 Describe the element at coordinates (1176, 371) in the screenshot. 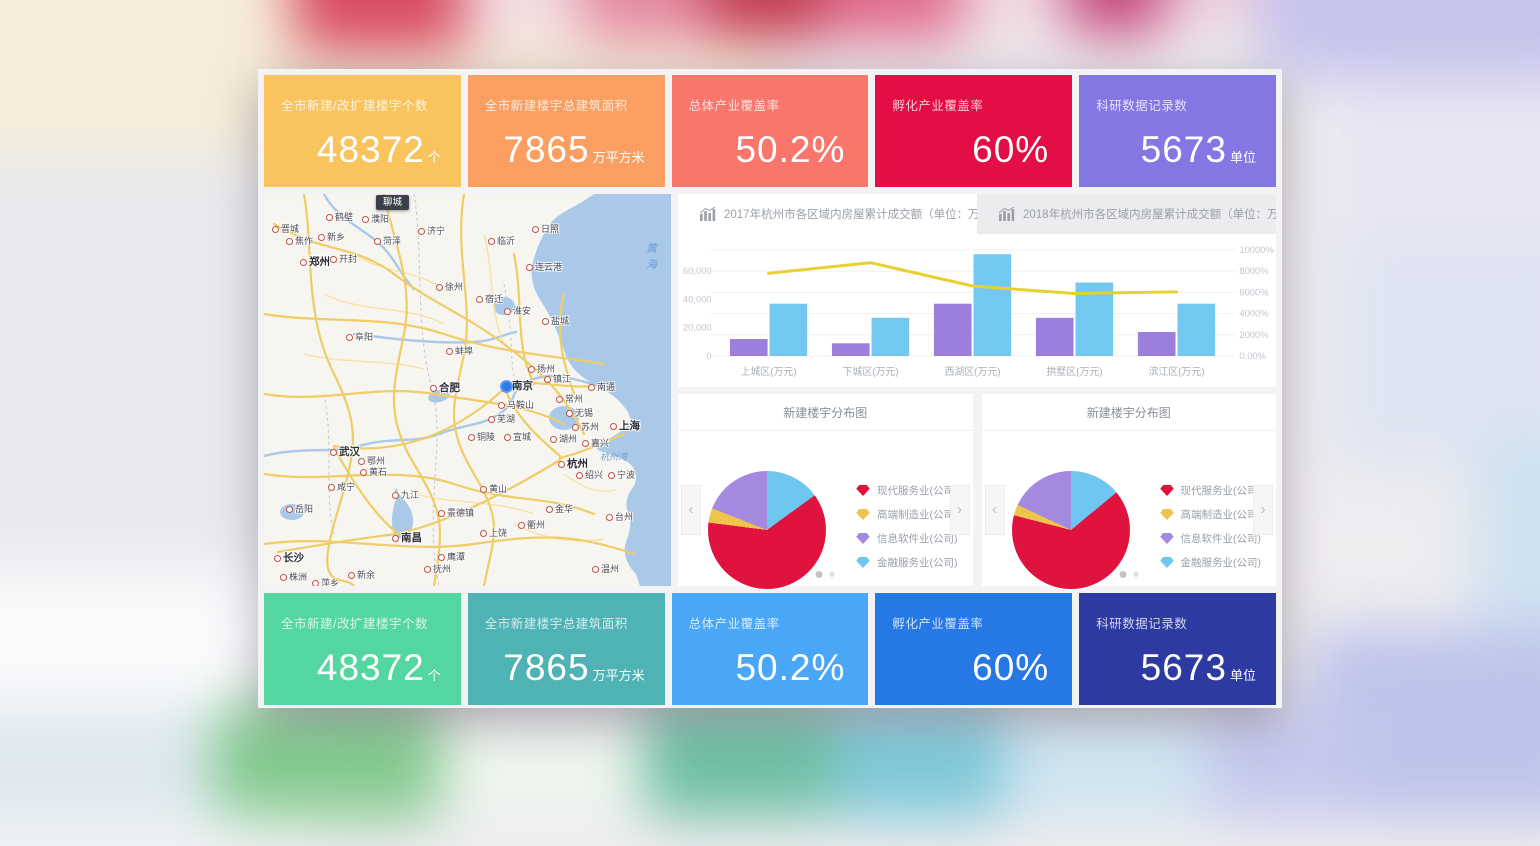

I see `svg-text: 滨江区(万元)` at that location.